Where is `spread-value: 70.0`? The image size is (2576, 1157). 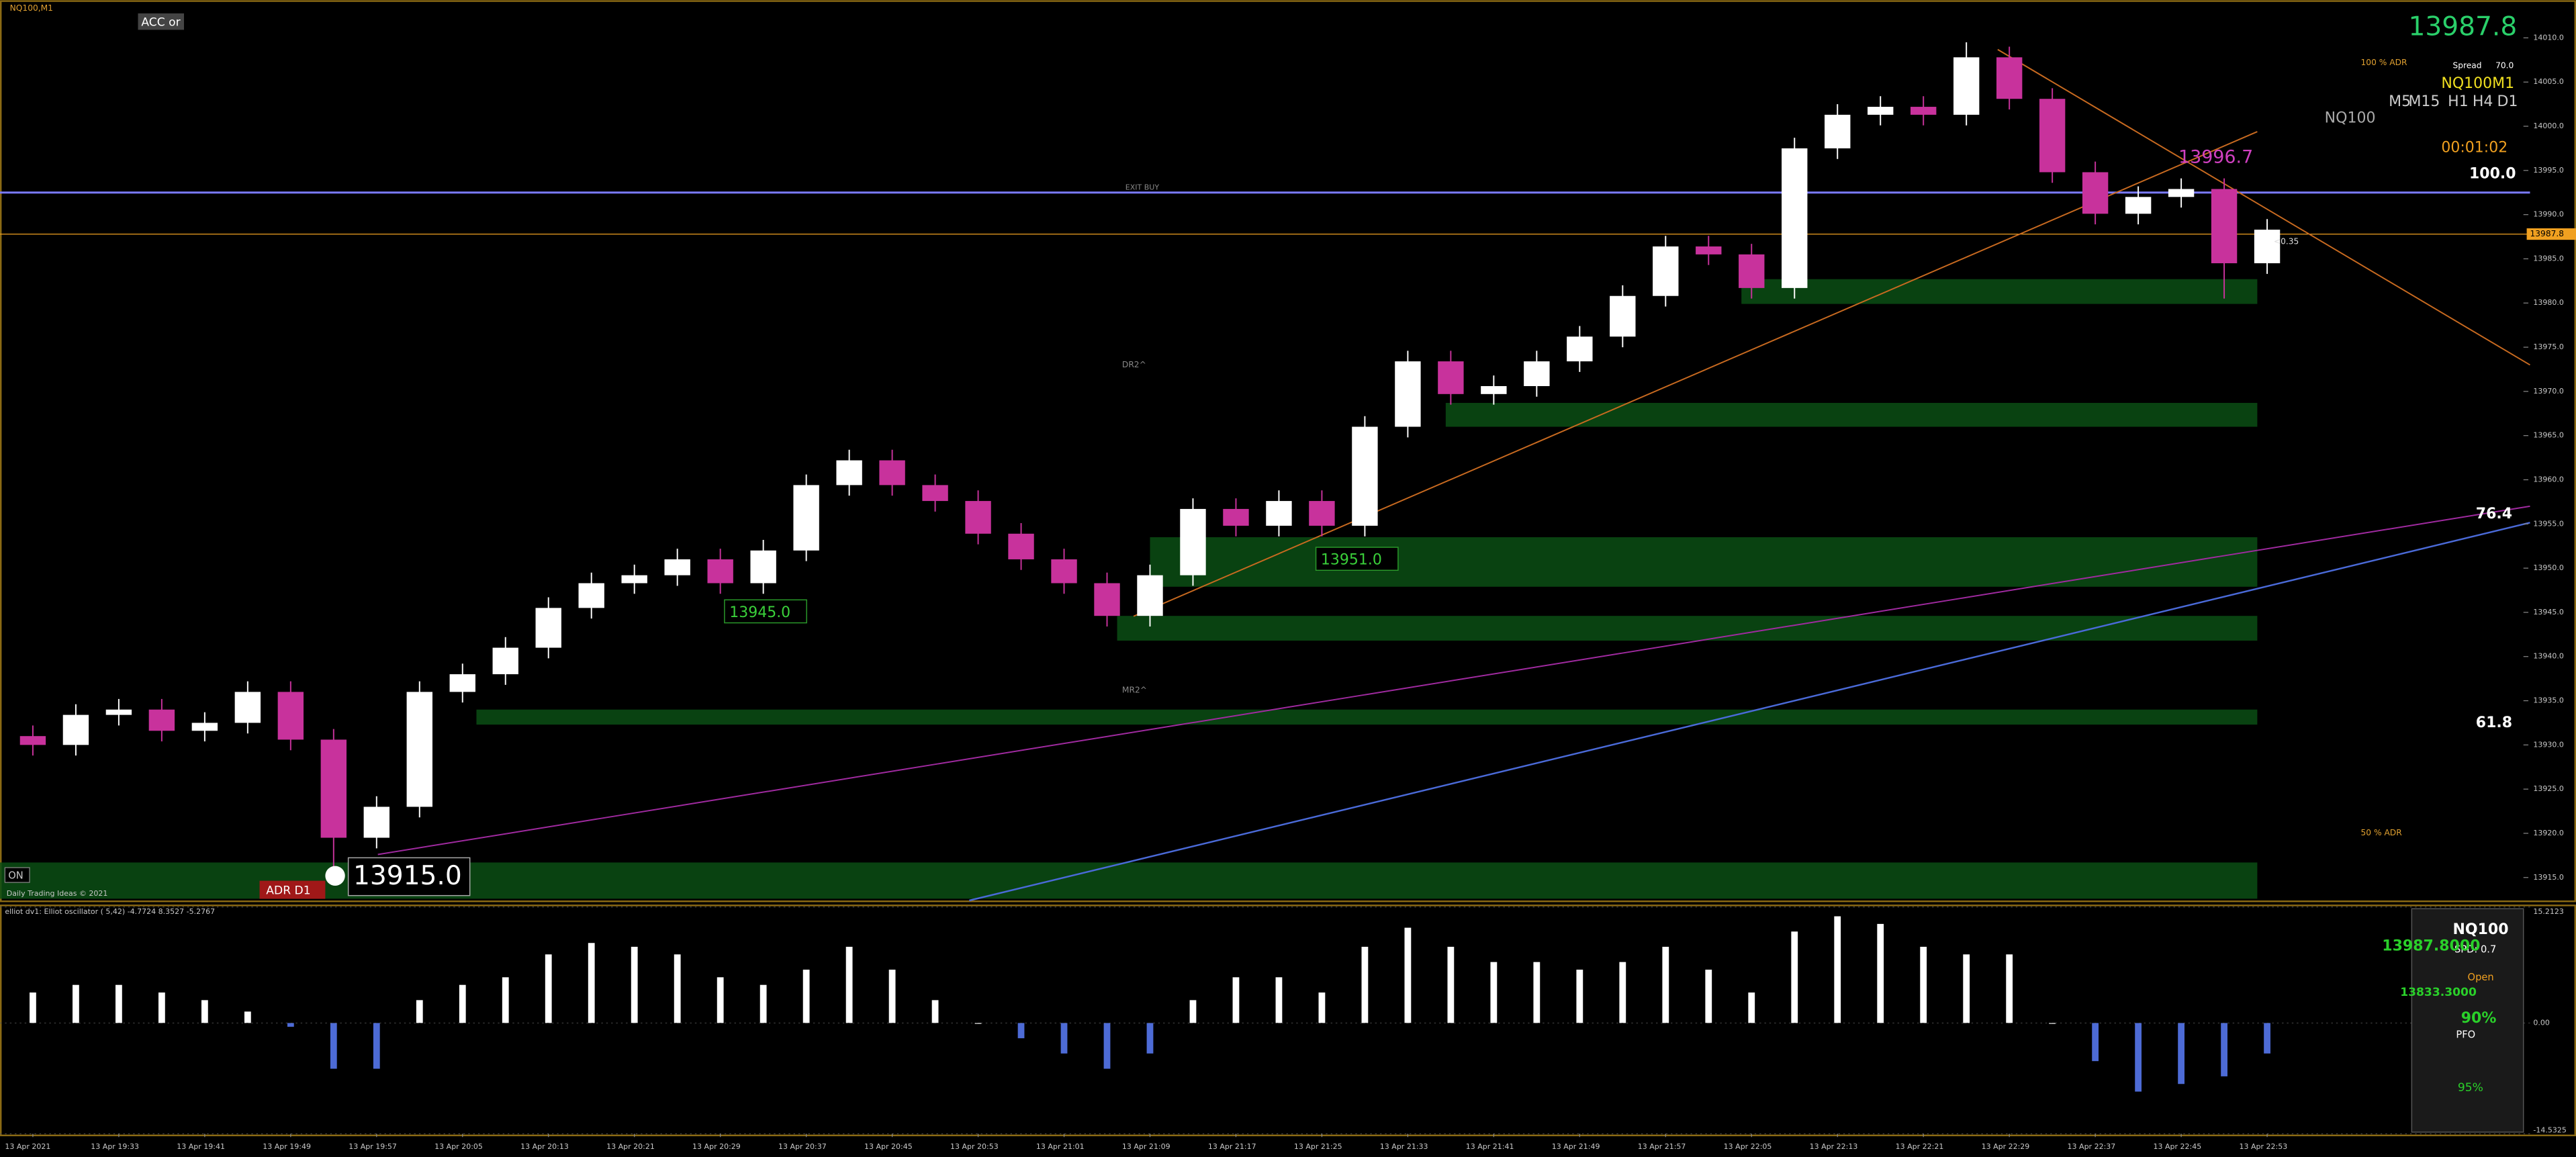
spread-value: 70.0 is located at coordinates (2504, 66).